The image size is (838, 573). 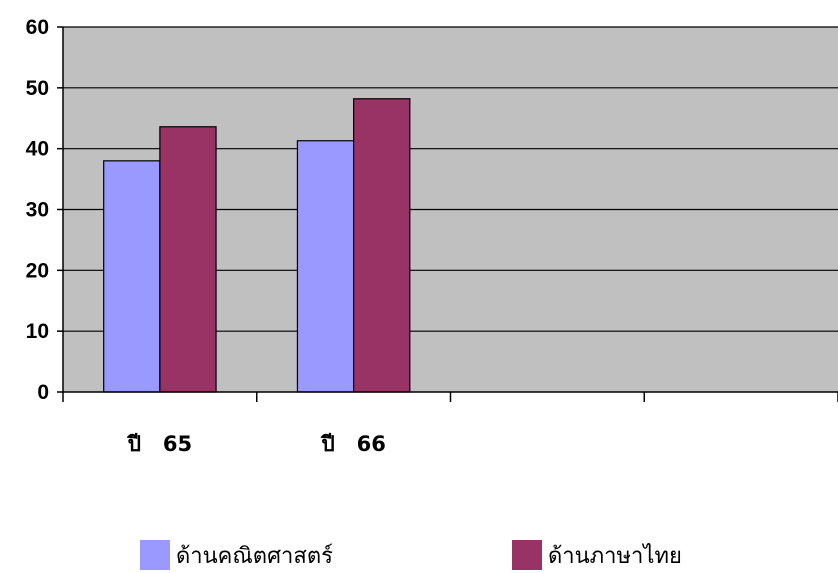 I want to click on y-axis-ticks, so click(x=60, y=209).